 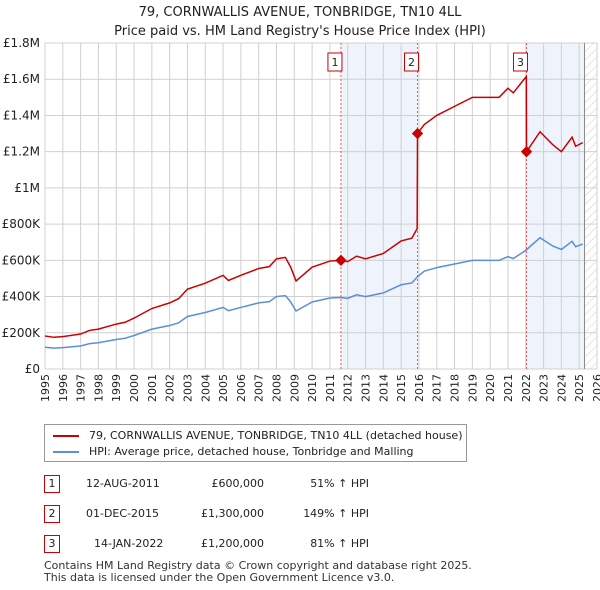 What do you see at coordinates (544, 388) in the screenshot?
I see `x-tick-label: 2023` at bounding box center [544, 388].